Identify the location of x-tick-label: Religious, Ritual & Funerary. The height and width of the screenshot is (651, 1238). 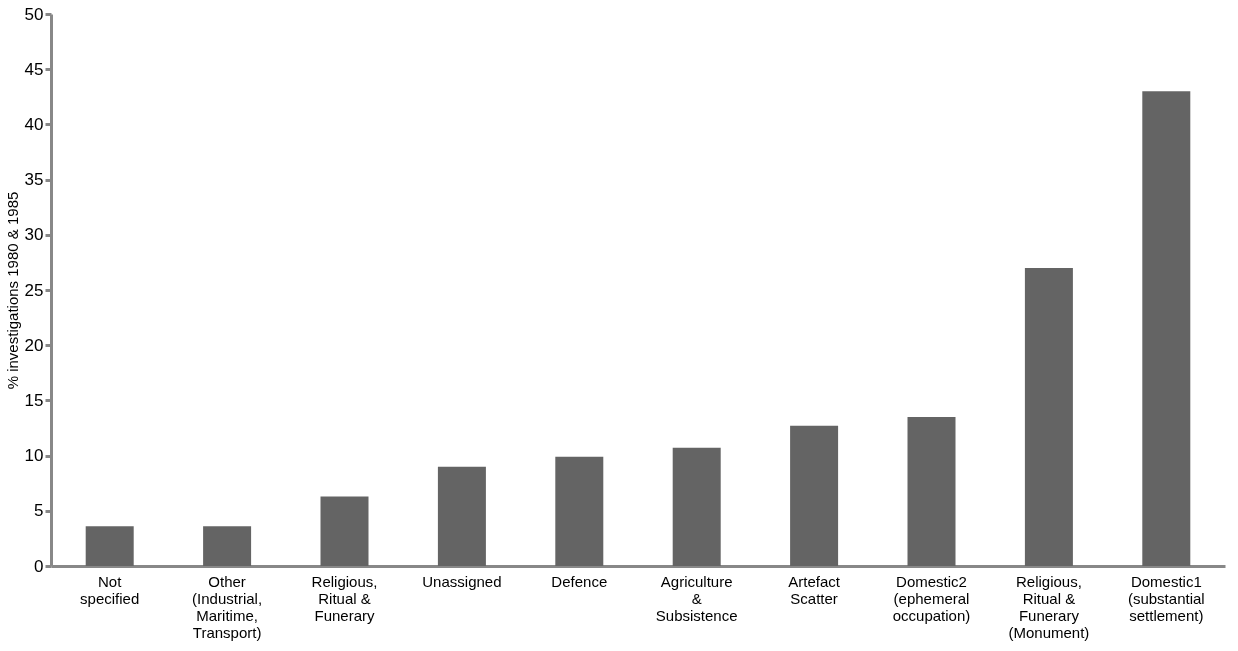
(344, 598).